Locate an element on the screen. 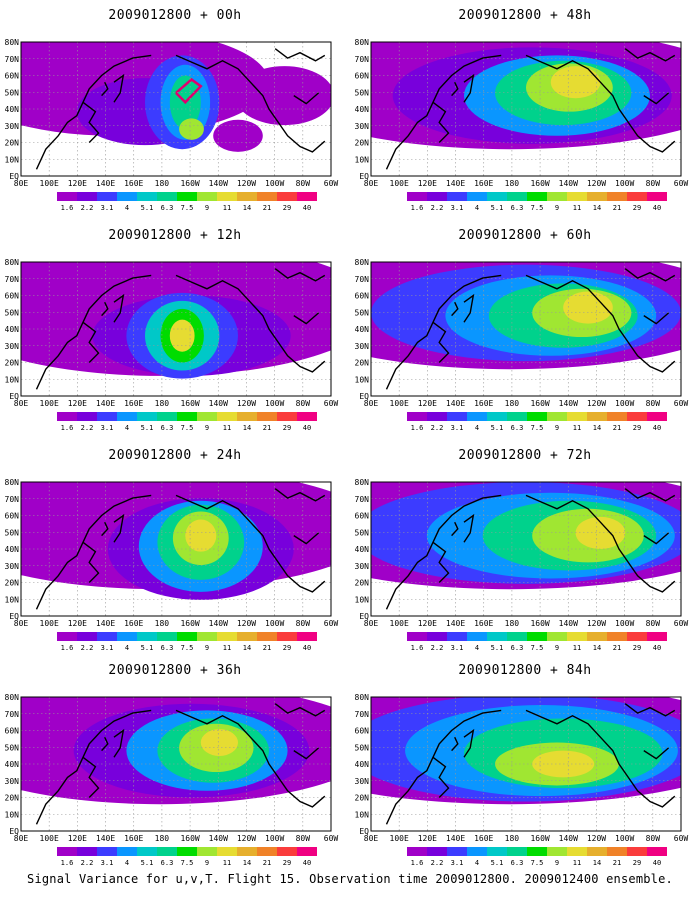 The height and width of the screenshot is (900, 700). lon-tick-label: 100W is located at coordinates (274, 623).